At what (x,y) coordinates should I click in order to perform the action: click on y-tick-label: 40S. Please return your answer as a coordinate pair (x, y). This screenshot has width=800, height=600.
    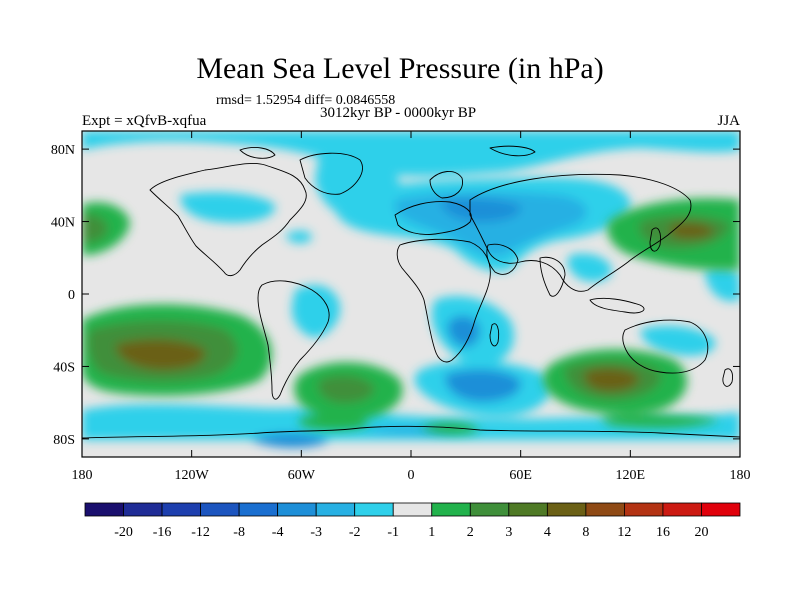
    Looking at the image, I should click on (64, 367).